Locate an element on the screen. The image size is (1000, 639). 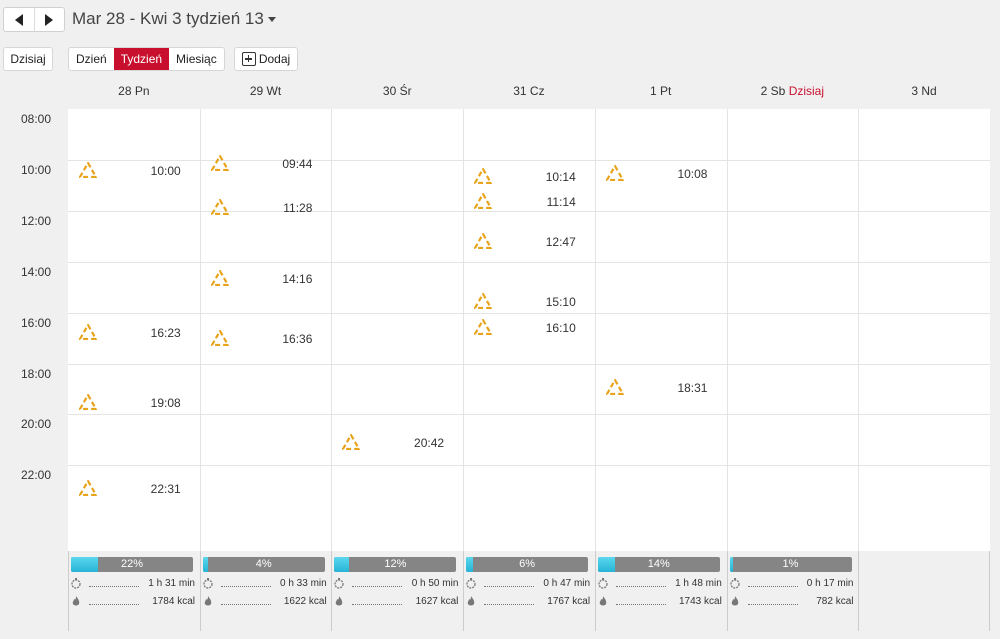
day-summary: 6% 0 h 47 min 1767 kcal is located at coordinates (529, 591).